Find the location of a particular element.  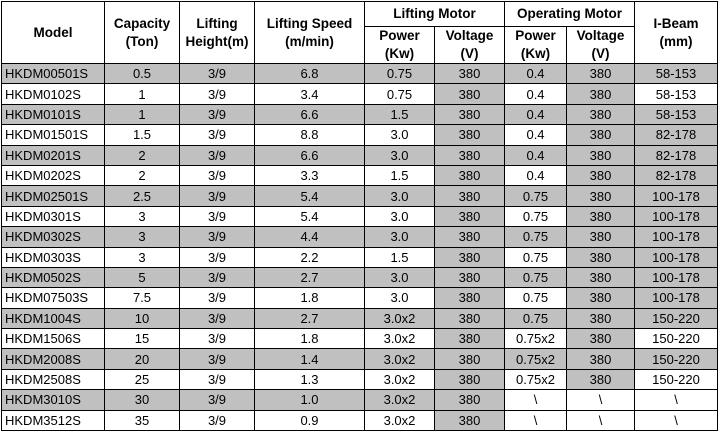

cell-model: HKDM07503S is located at coordinates (53, 298).